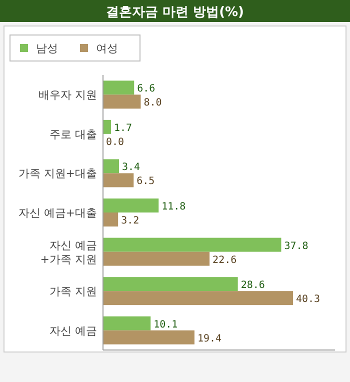 This screenshot has height=382, width=350. Describe the element at coordinates (123, 128) in the screenshot. I see `data-label: 1.7` at that location.